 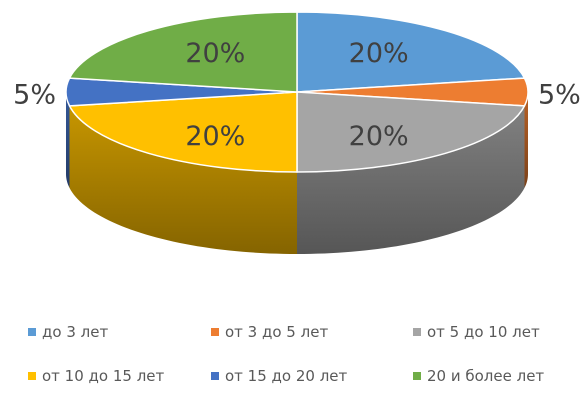 What do you see at coordinates (486, 376) in the screenshot?
I see `legend-label: 20 и более лет` at bounding box center [486, 376].